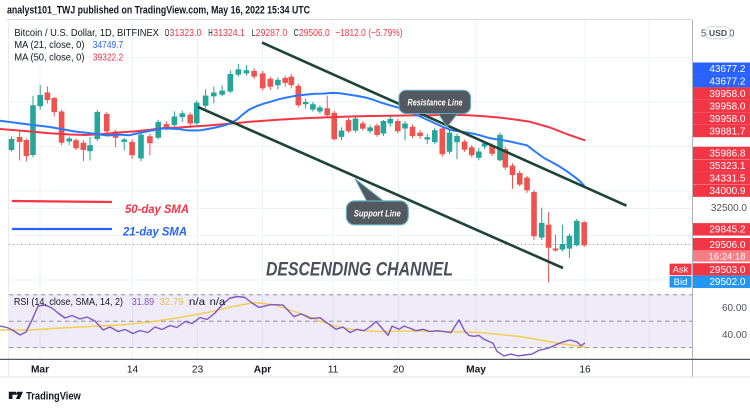  What do you see at coordinates (734, 308) in the screenshot?
I see `svg-text: 60.00` at bounding box center [734, 308].